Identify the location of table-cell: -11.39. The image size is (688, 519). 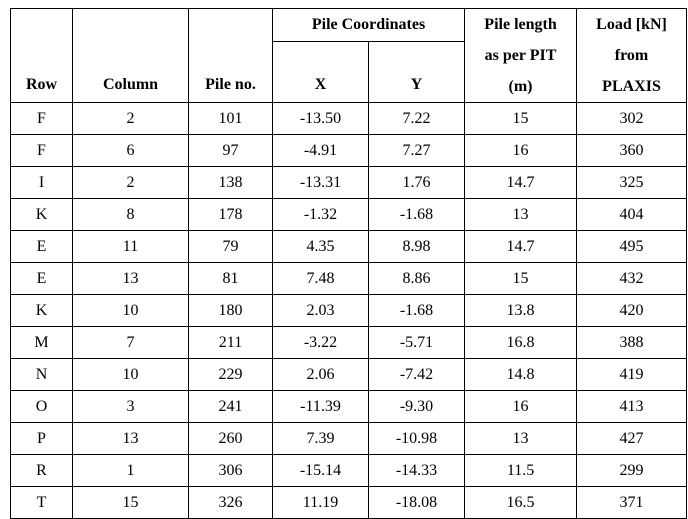
(320, 406).